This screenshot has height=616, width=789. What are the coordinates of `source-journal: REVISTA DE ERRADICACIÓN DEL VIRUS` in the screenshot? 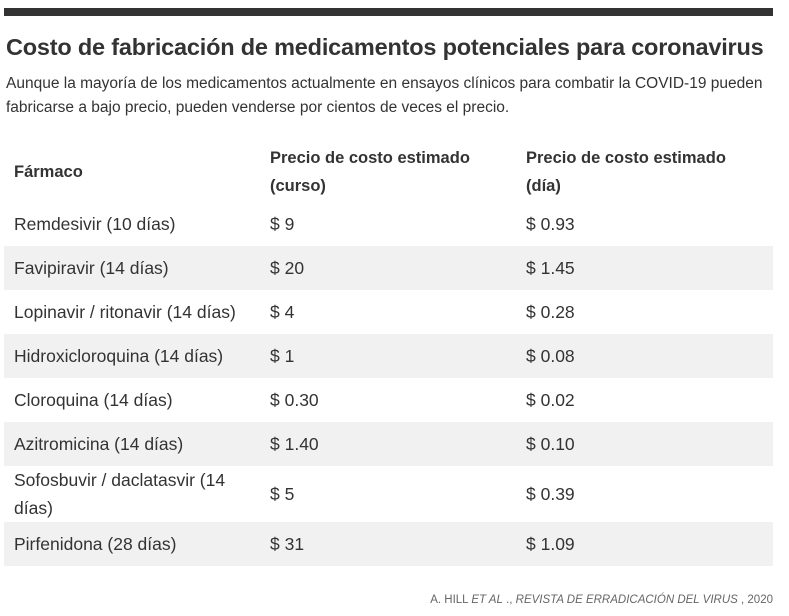 It's located at (626, 600).